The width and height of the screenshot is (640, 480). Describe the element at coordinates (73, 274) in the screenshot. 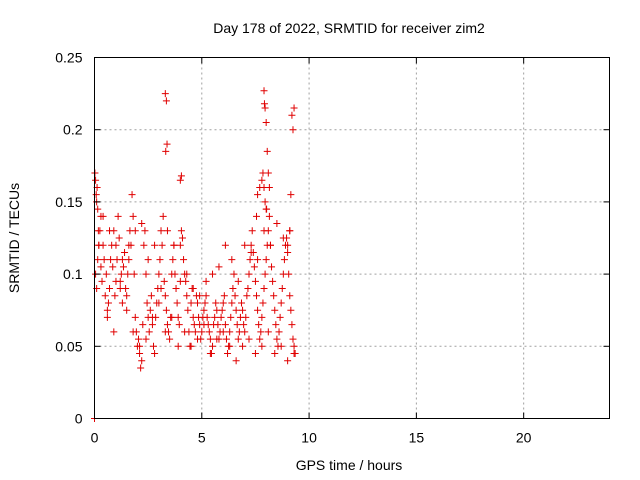

I see `y-tick-label: 0.1` at that location.